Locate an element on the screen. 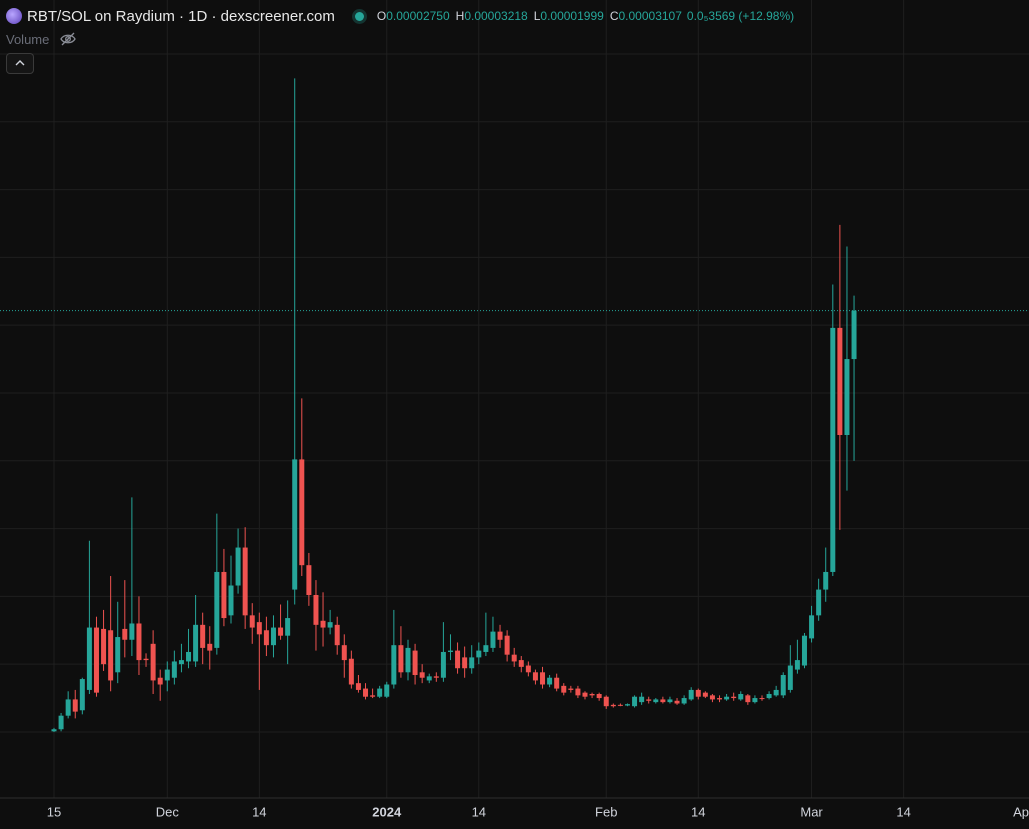 The image size is (1029, 829). ohlc-value: 0.00002750 is located at coordinates (418, 16).